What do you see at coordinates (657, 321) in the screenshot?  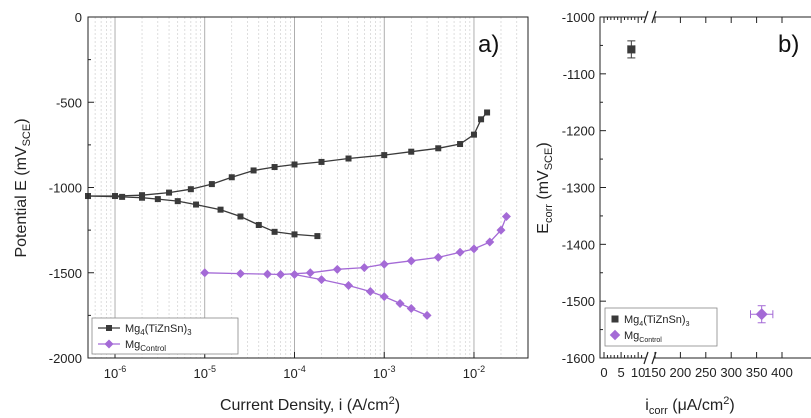 I see `panel-b-legend-mg4: Mg4(TiZnSn)3` at bounding box center [657, 321].